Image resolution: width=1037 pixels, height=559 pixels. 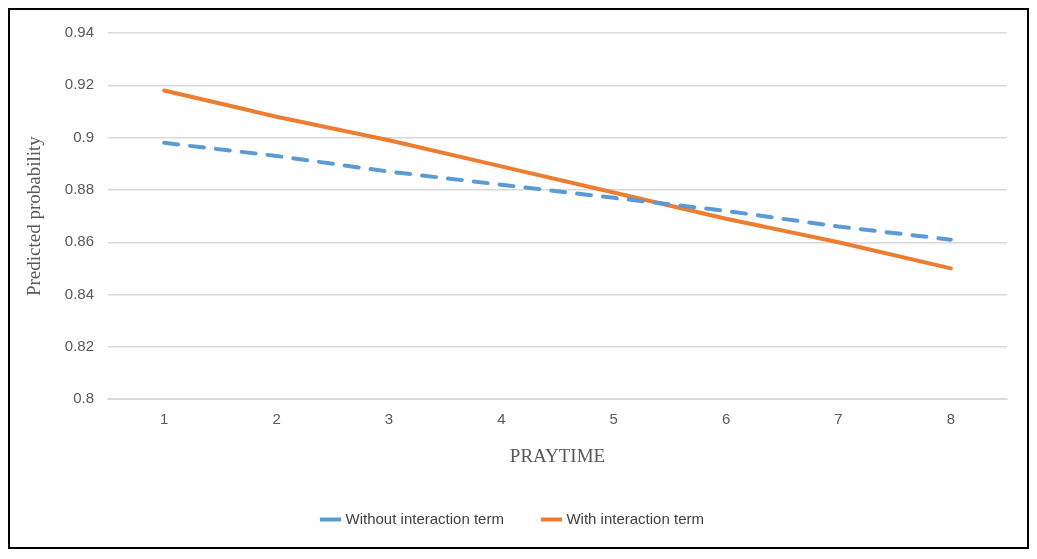 What do you see at coordinates (276, 419) in the screenshot?
I see `x-tick-label: 2` at bounding box center [276, 419].